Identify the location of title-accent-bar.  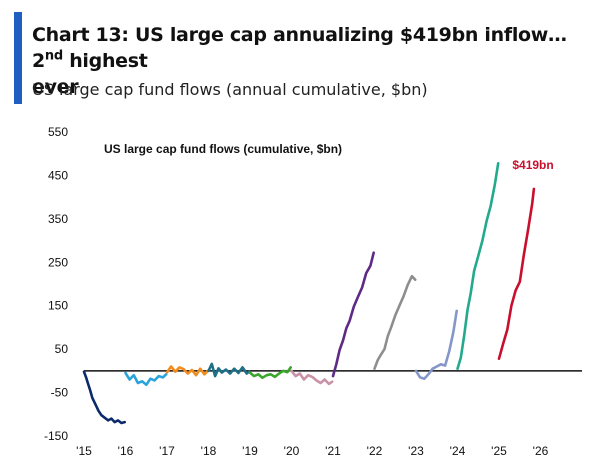
(18, 58).